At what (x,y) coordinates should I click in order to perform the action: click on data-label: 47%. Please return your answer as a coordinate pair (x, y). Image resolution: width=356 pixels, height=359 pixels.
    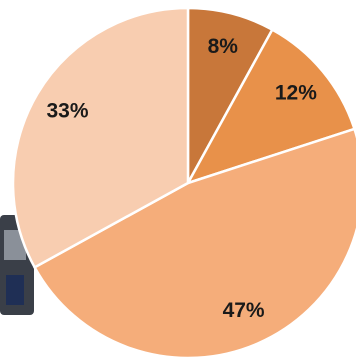
    Looking at the image, I should click on (244, 310).